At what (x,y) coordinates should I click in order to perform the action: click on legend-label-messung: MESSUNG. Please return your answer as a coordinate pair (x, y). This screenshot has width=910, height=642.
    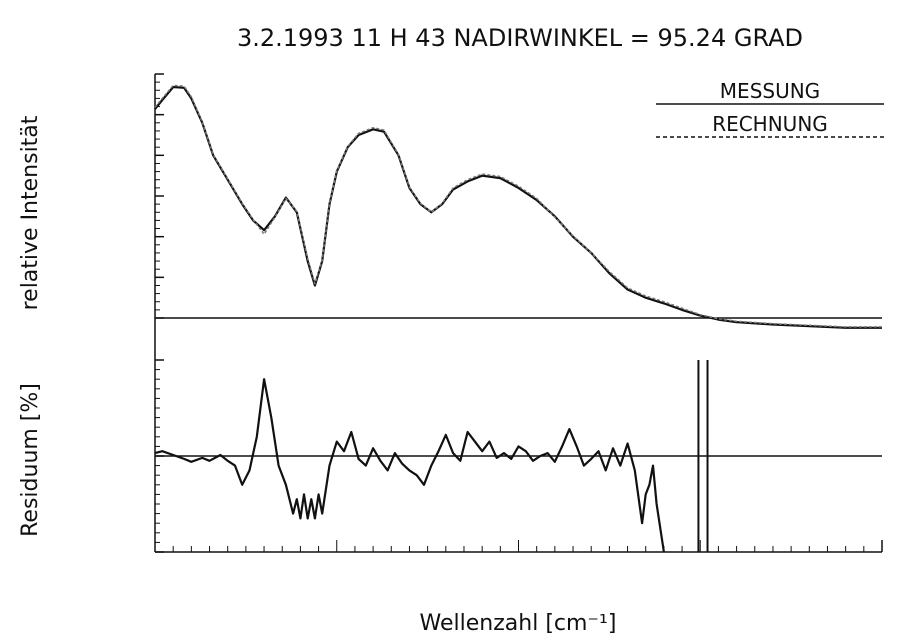
    Looking at the image, I should click on (770, 91).